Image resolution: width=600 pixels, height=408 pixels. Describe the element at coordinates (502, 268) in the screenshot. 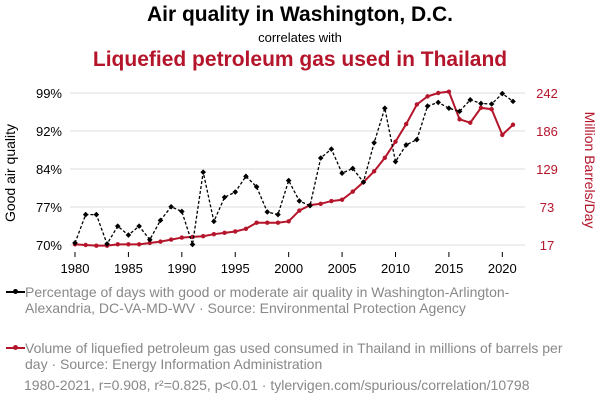

I see `x-tick-label: 2020` at that location.